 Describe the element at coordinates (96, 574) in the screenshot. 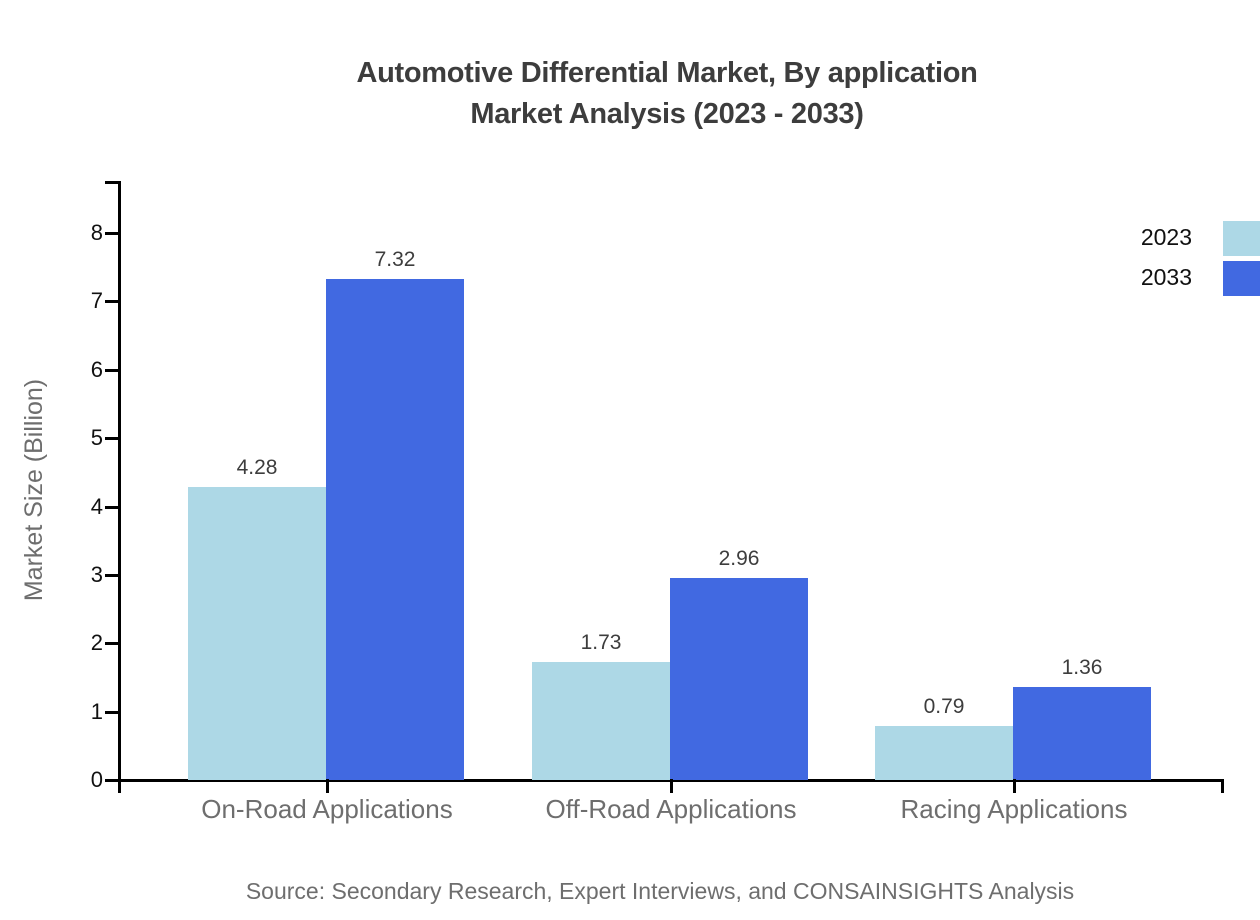

I see `y-tick-label: 3` at that location.